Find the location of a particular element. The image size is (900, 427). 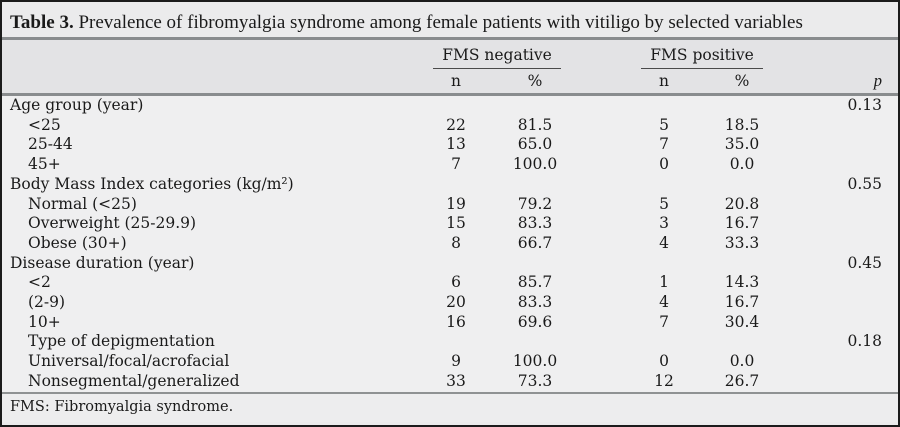

fms-negative-n-value: 9 is located at coordinates (456, 362).